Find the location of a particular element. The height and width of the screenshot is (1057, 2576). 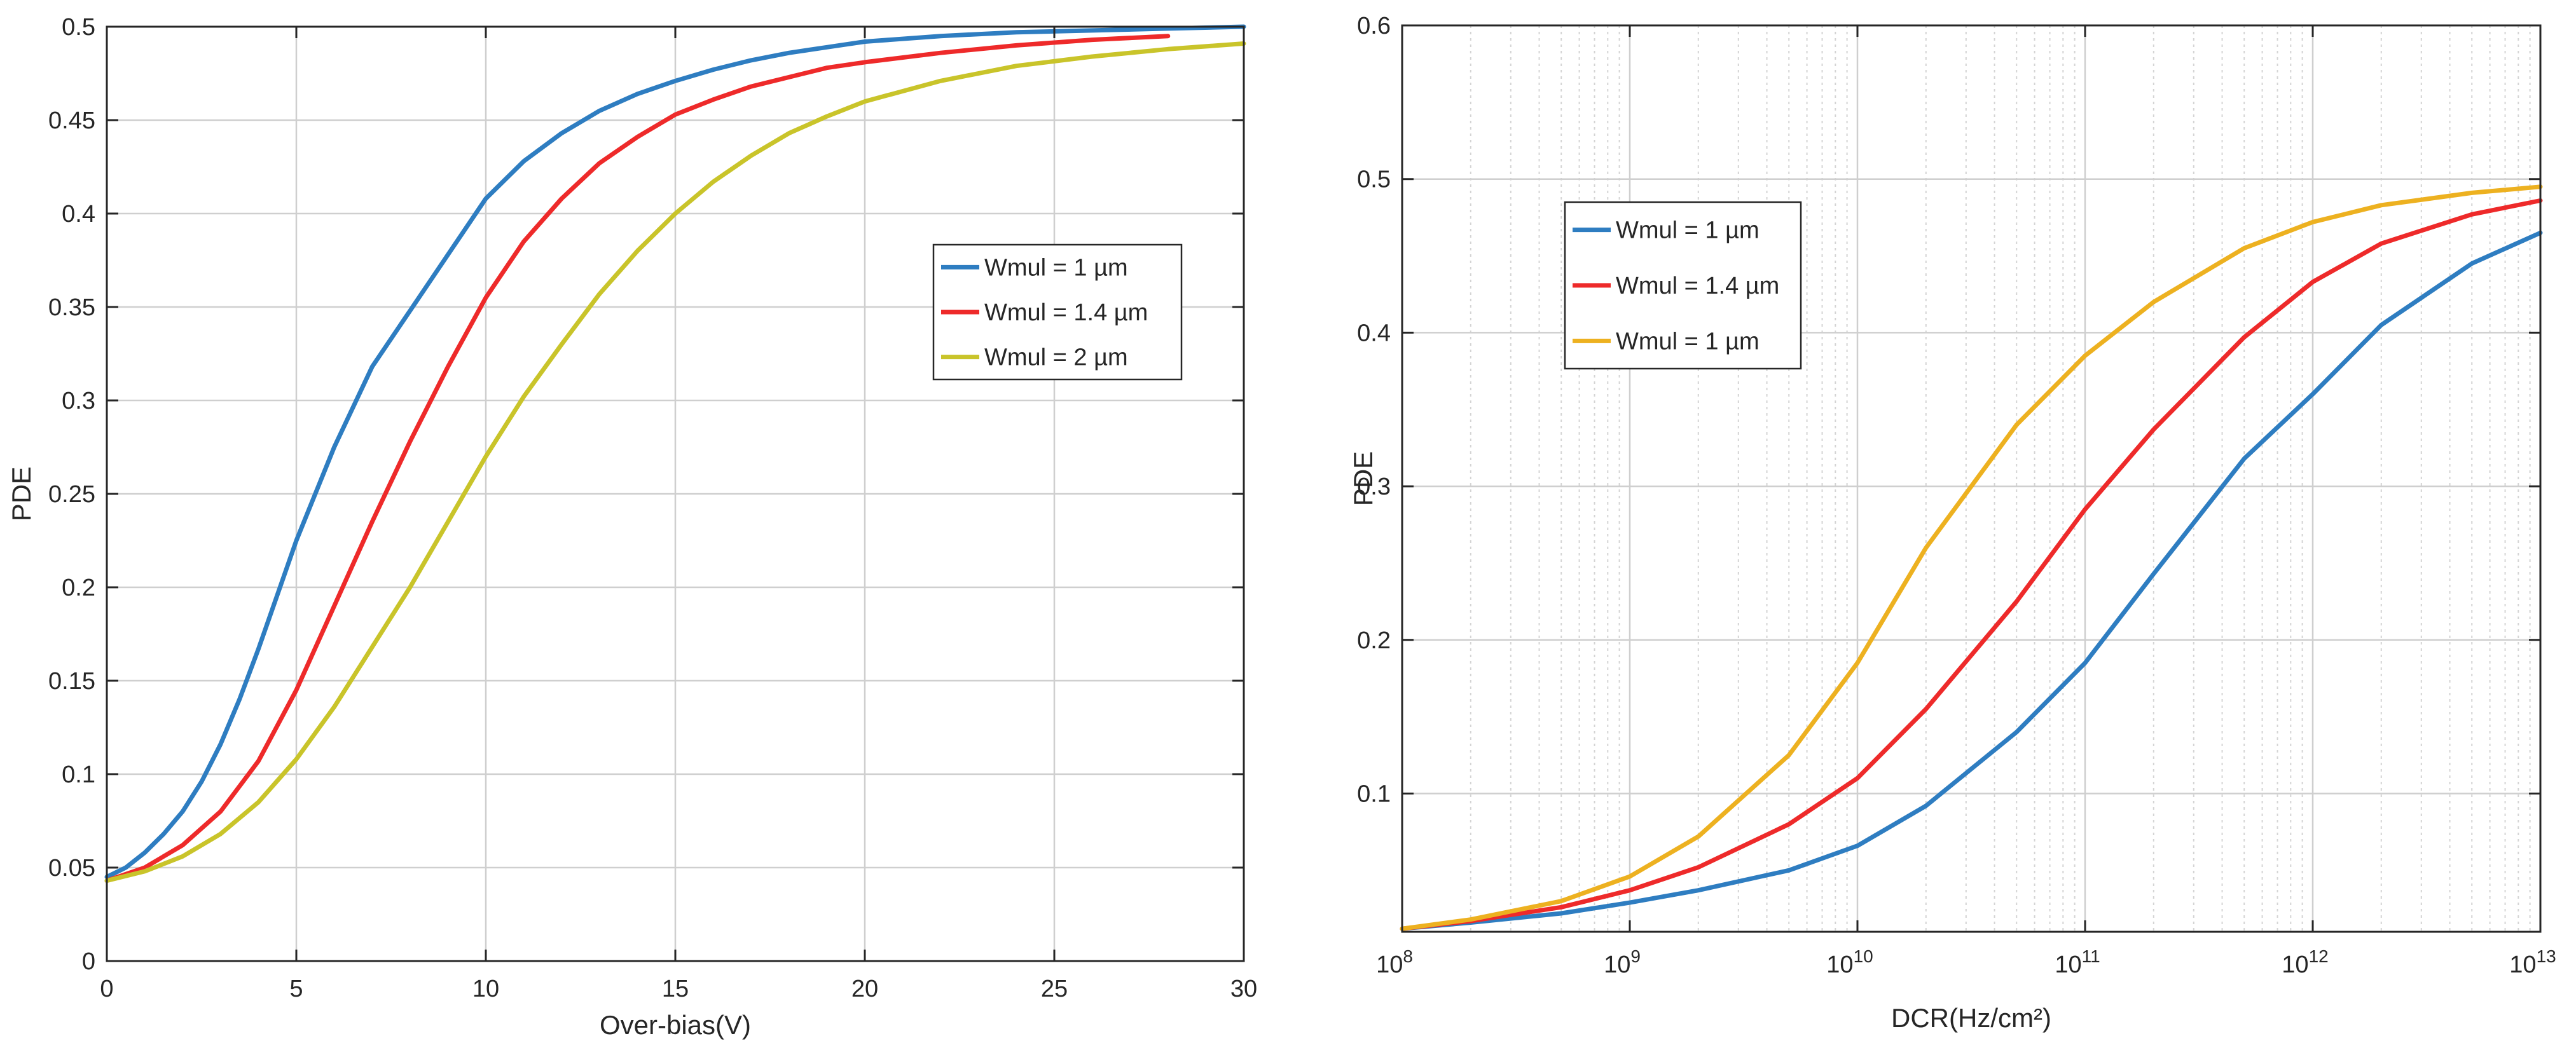

x-tick-label: 10 is located at coordinates (485, 989).